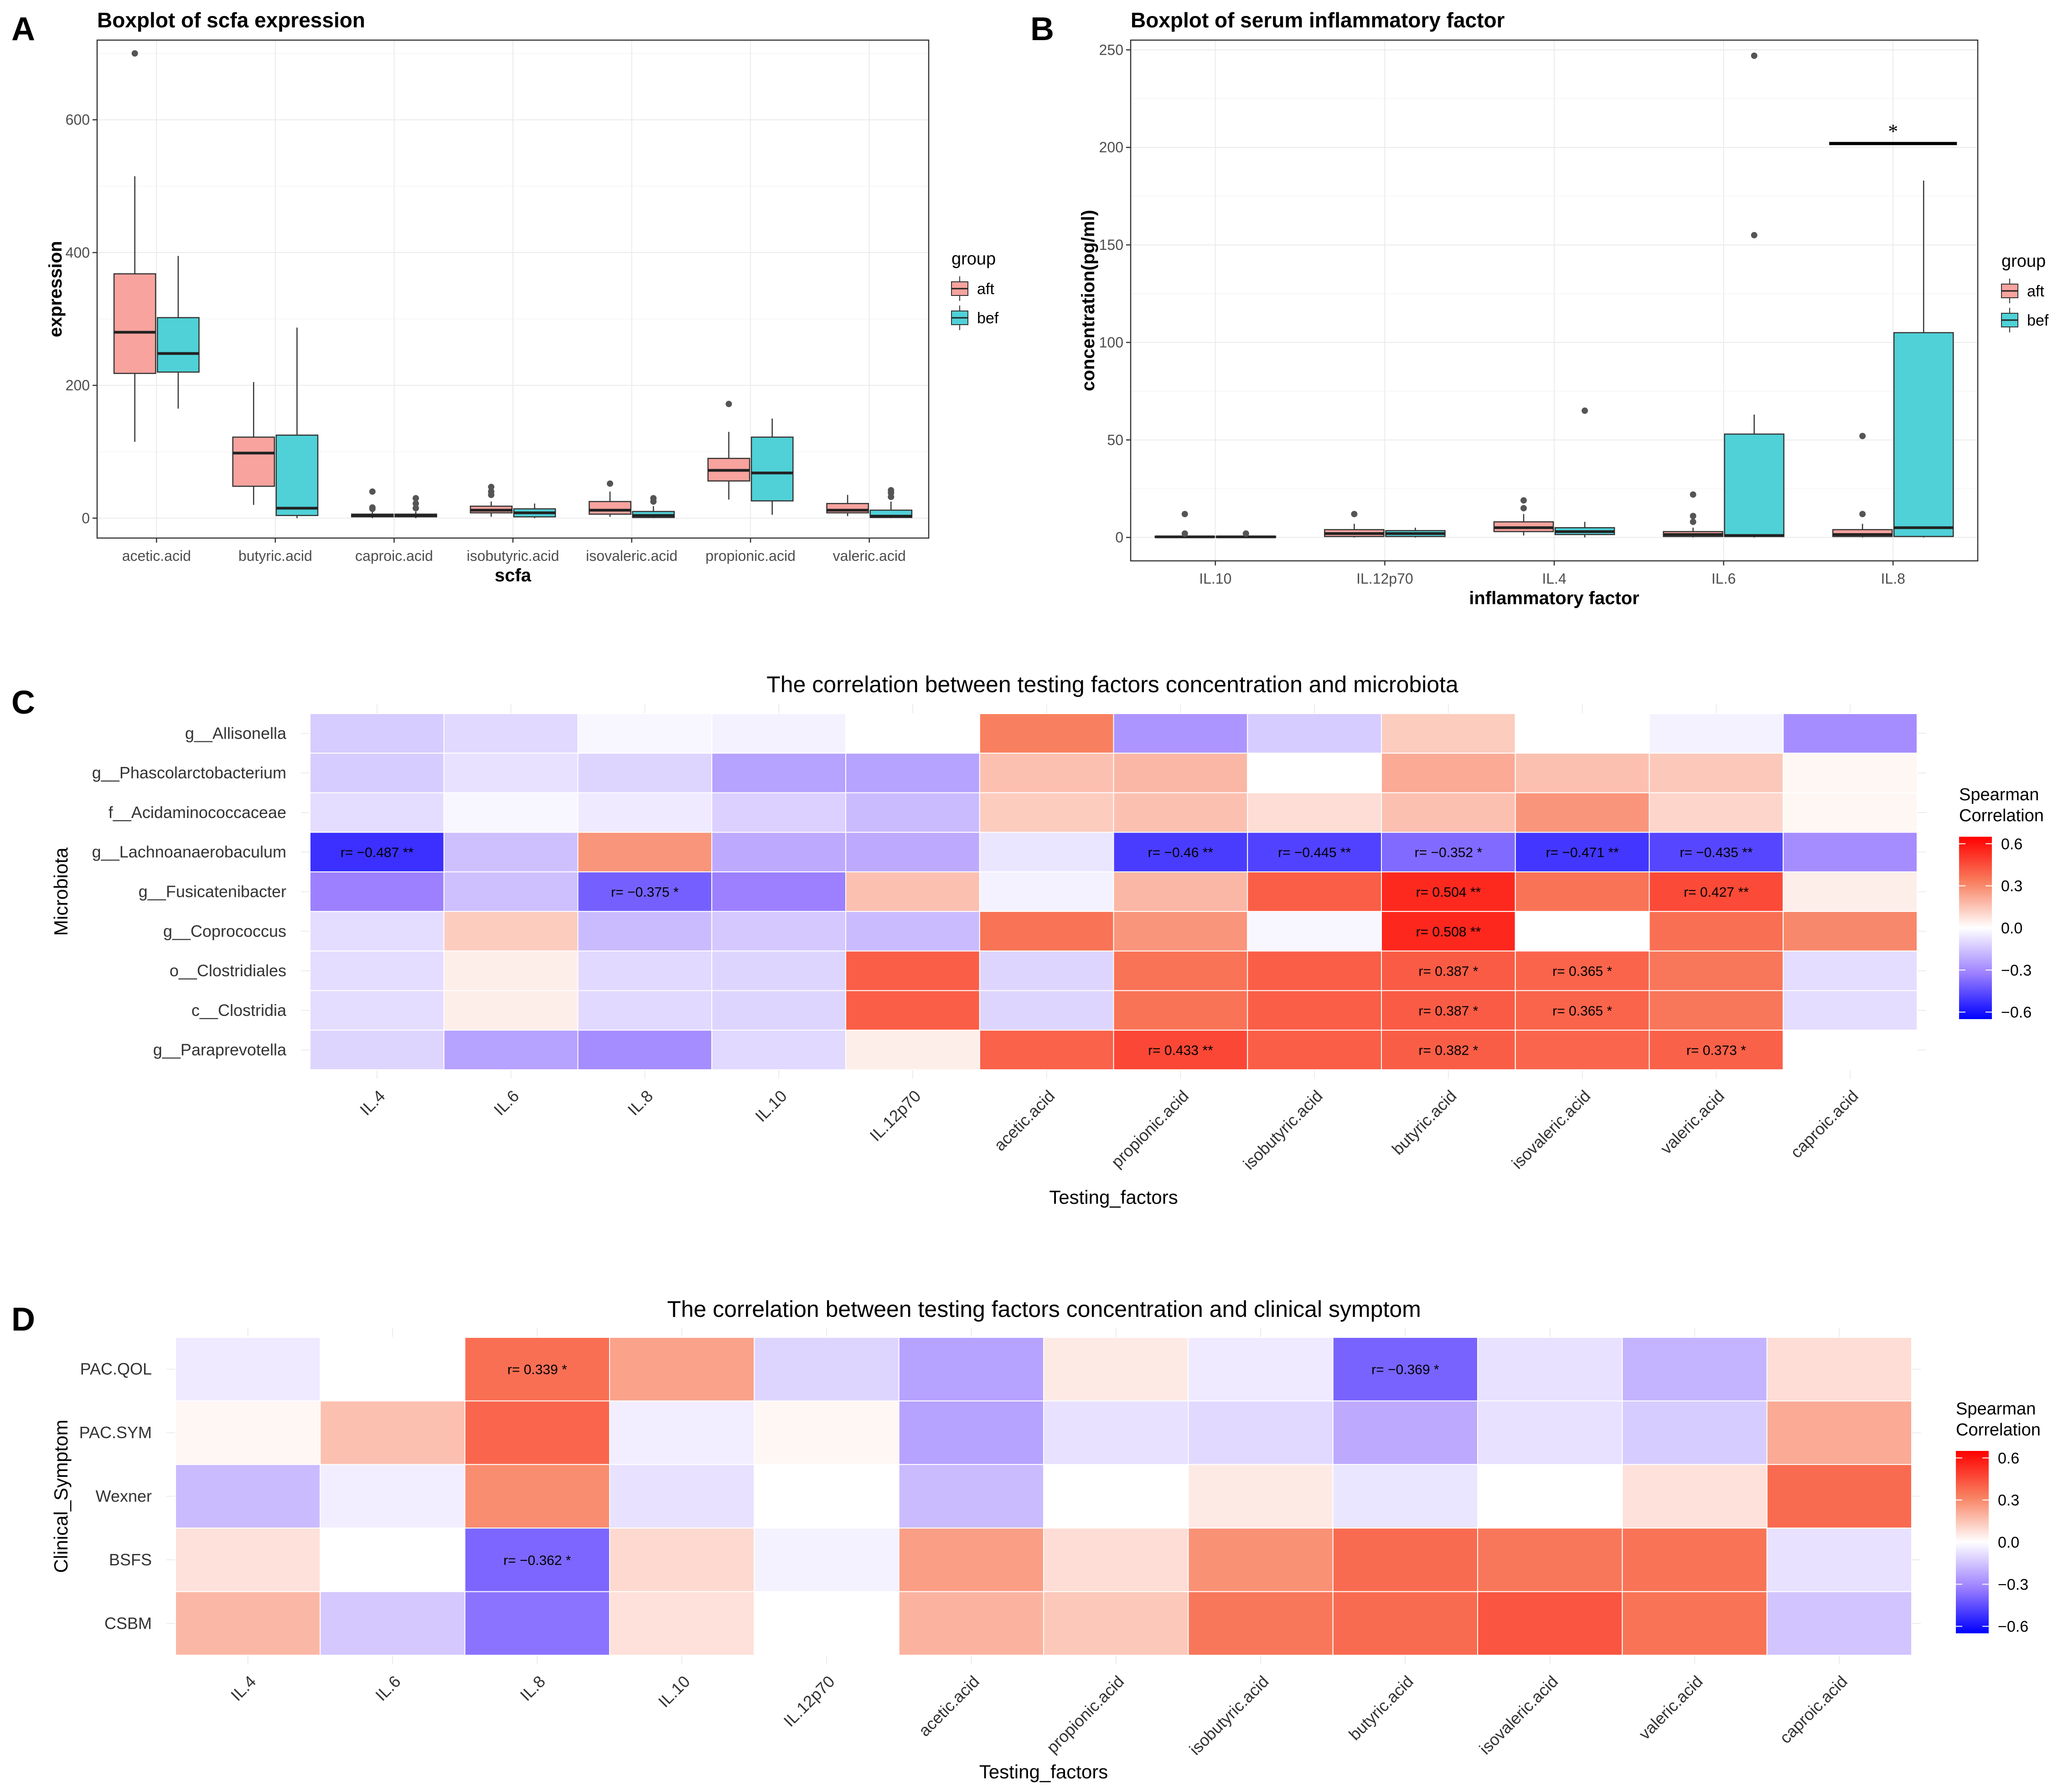 This screenshot has height=1792, width=2058. Describe the element at coordinates (1716, 772) in the screenshot. I see `heat-cell-g-phascolarctobacterium-valeric-acid` at that location.